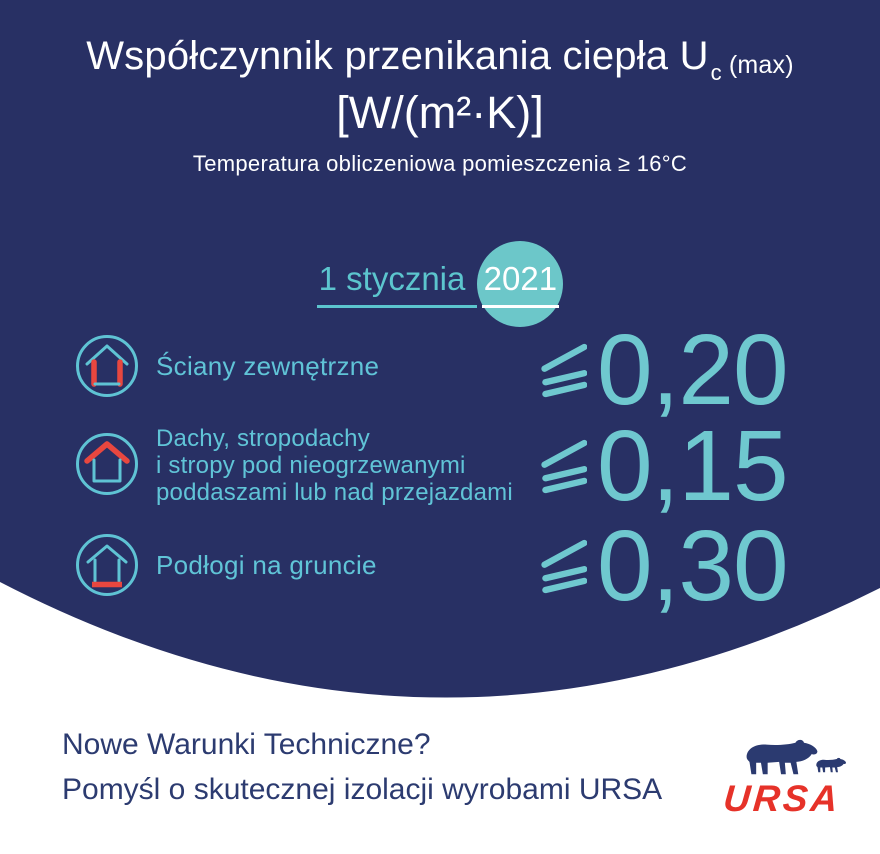  What do you see at coordinates (693, 466) in the screenshot?
I see `u-value-roofs: 0,15` at bounding box center [693, 466].